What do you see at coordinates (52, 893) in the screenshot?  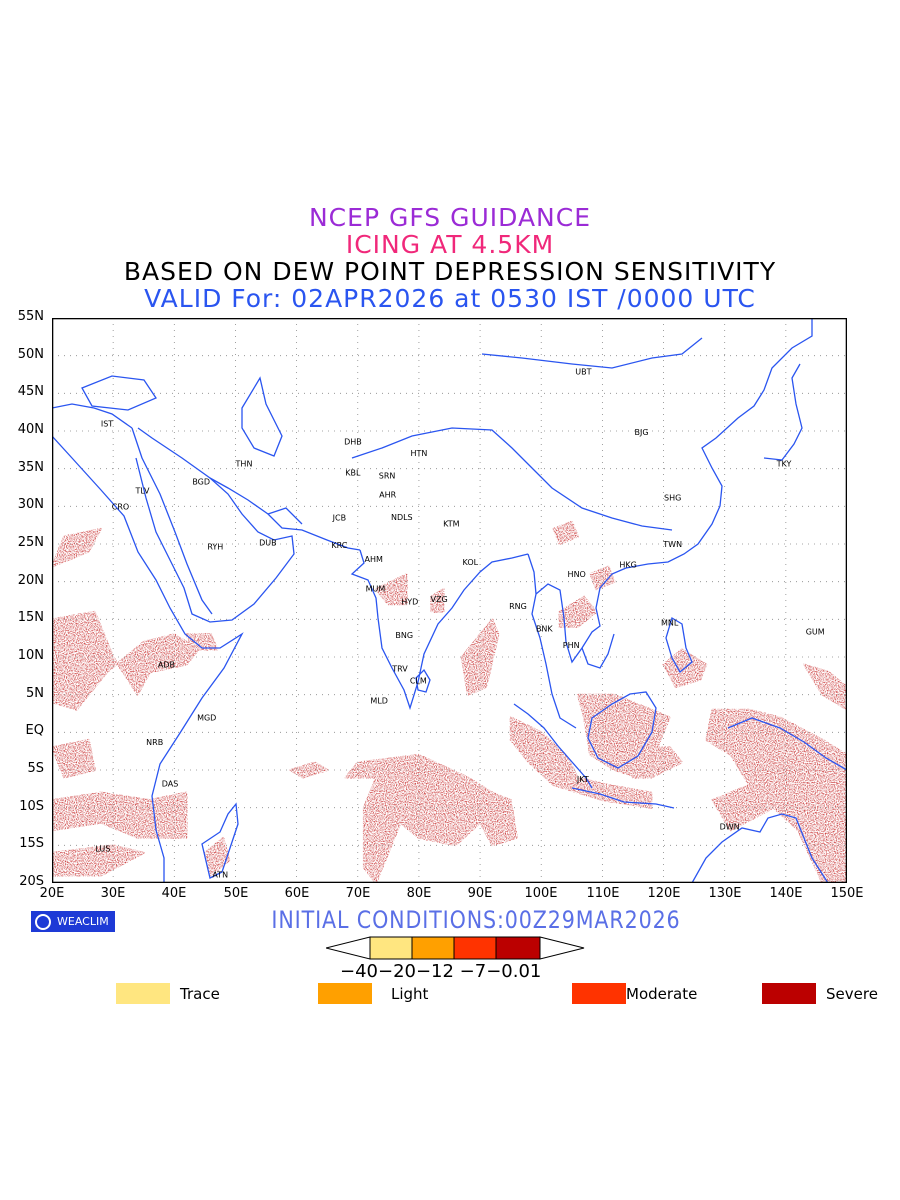 I see `lon-label-20E: 20E` at bounding box center [52, 893].